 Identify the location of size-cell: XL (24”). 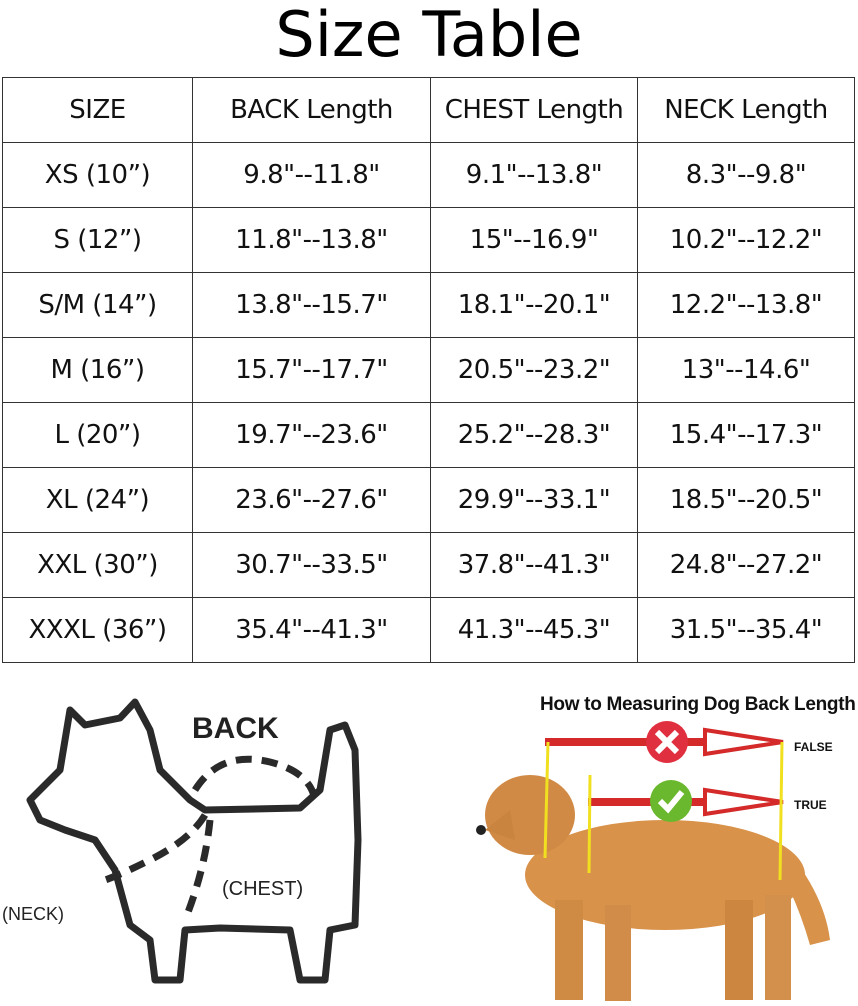
(97, 500).